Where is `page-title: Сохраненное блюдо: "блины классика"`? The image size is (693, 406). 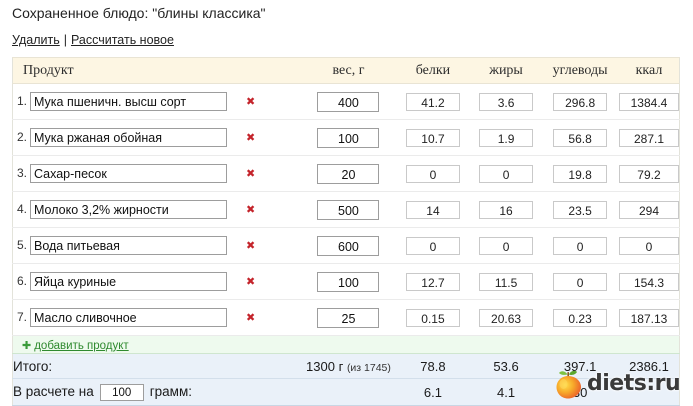 page-title: Сохраненное блюдо: "блины классика" is located at coordinates (139, 13).